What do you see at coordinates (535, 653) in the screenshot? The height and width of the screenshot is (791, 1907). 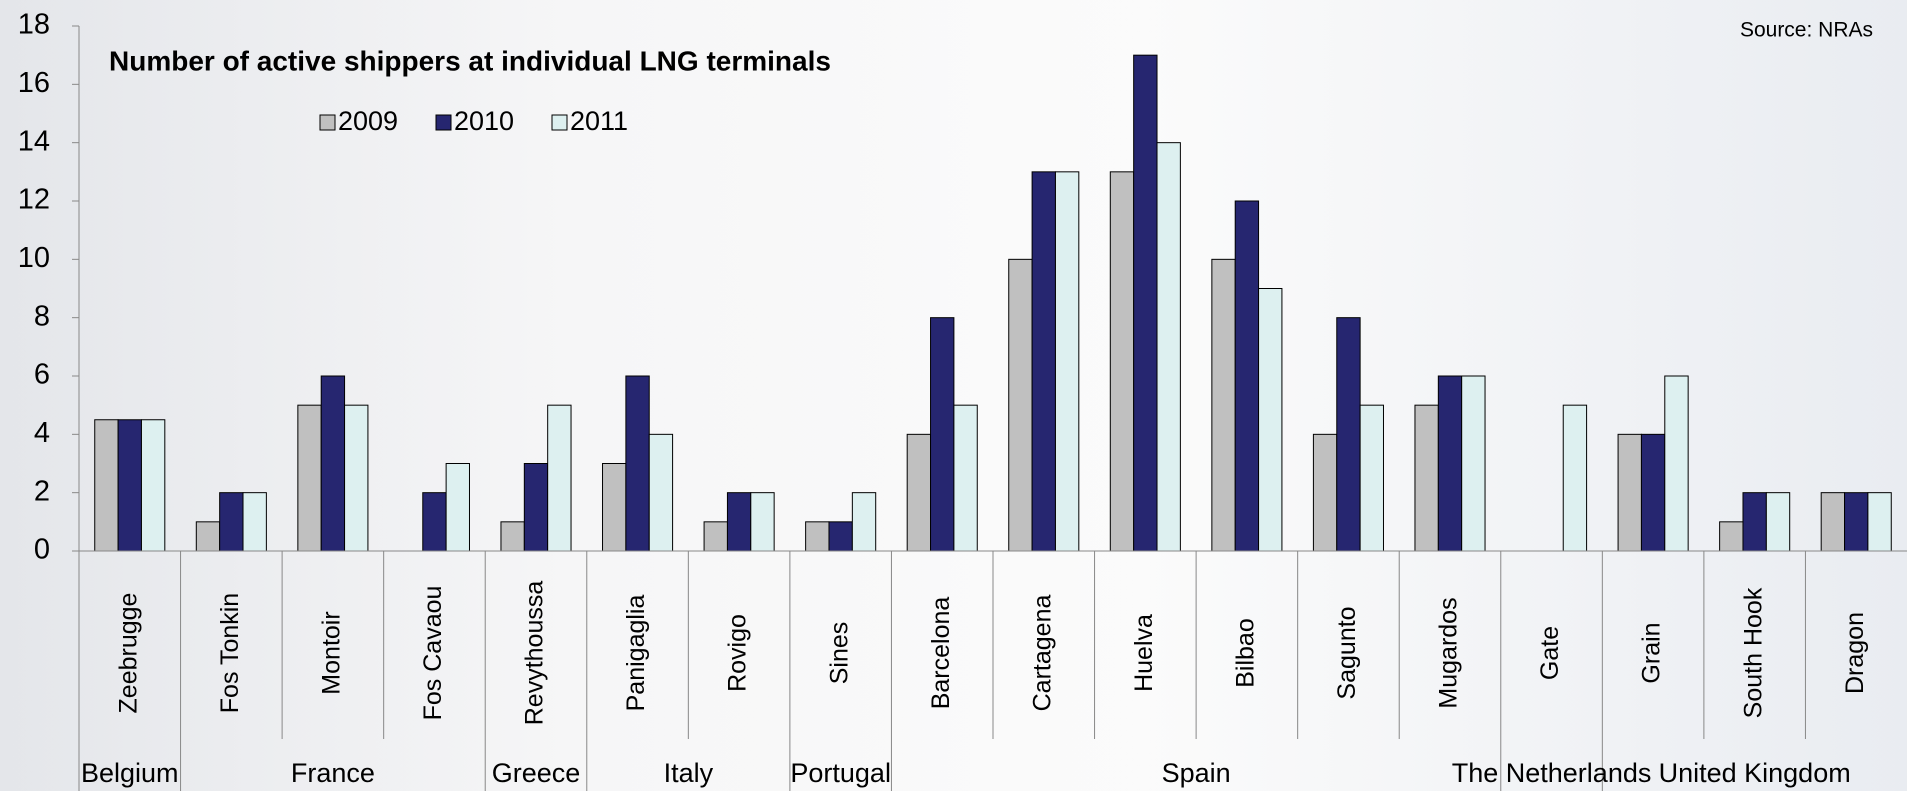 I see `x-tick-label: Revythoussa` at bounding box center [535, 653].